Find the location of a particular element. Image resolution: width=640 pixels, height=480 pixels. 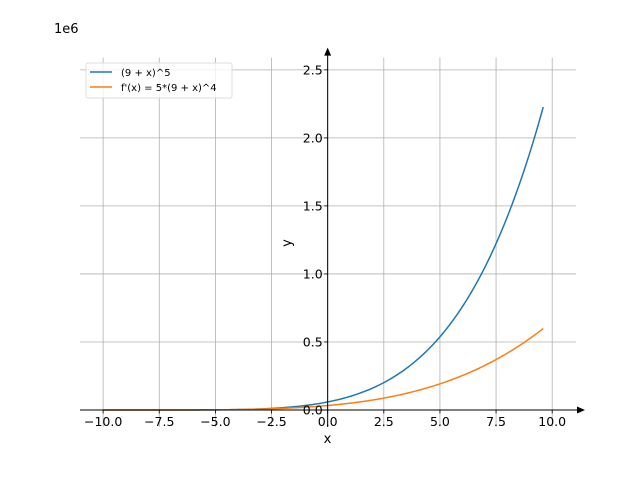

y-axis-label: y is located at coordinates (287, 243).